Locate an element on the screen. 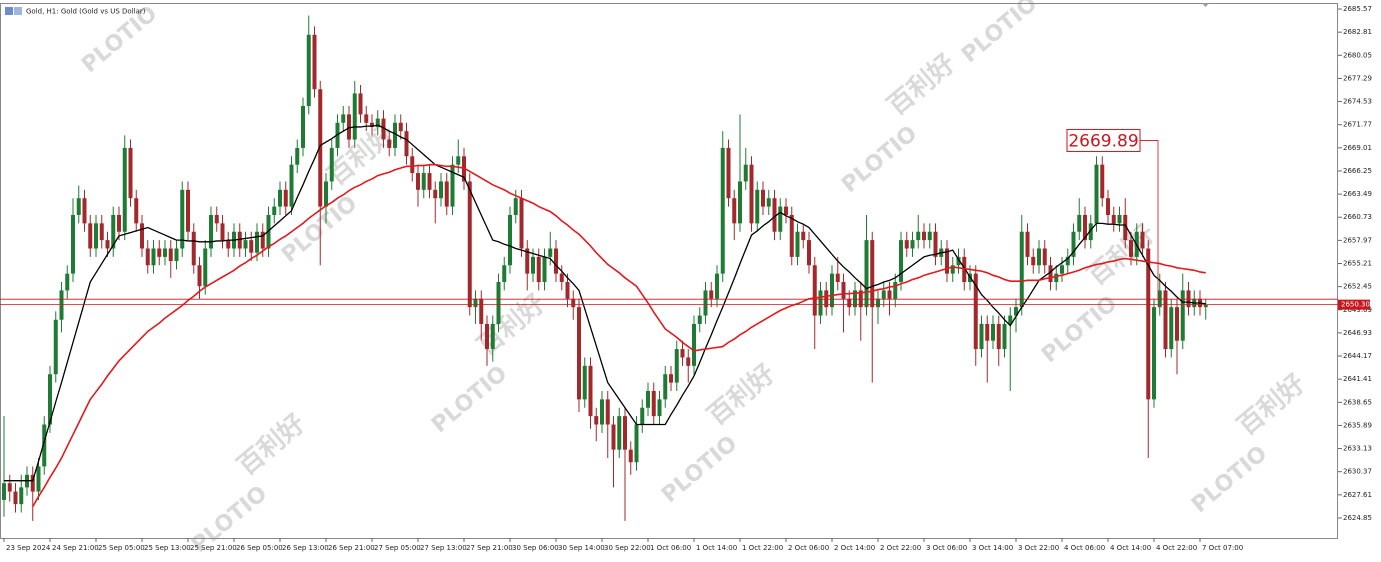  y-tick-label: 2680.05 is located at coordinates (1357, 55).